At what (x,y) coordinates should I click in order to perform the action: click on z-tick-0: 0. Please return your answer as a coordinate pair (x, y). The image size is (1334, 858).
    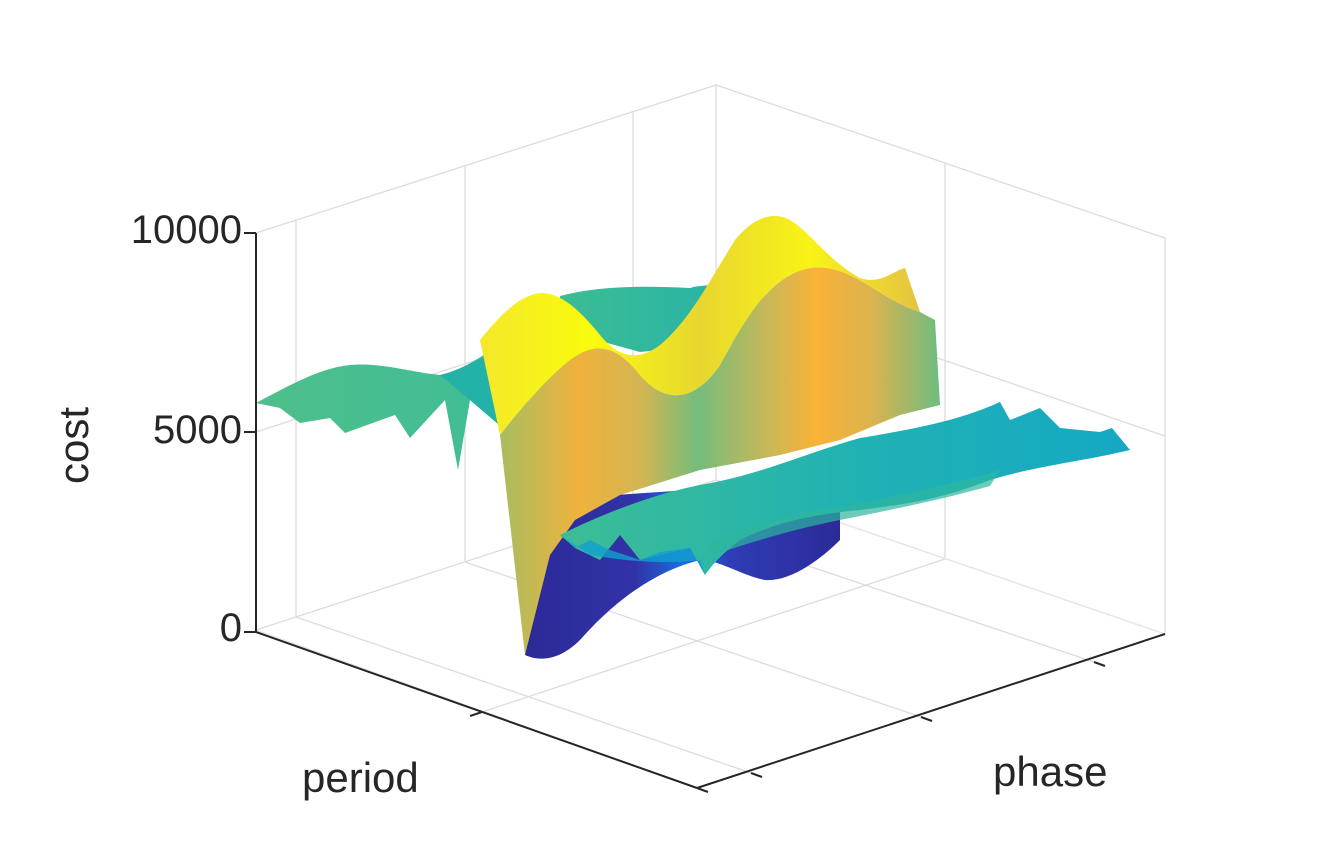
    Looking at the image, I should click on (230, 628).